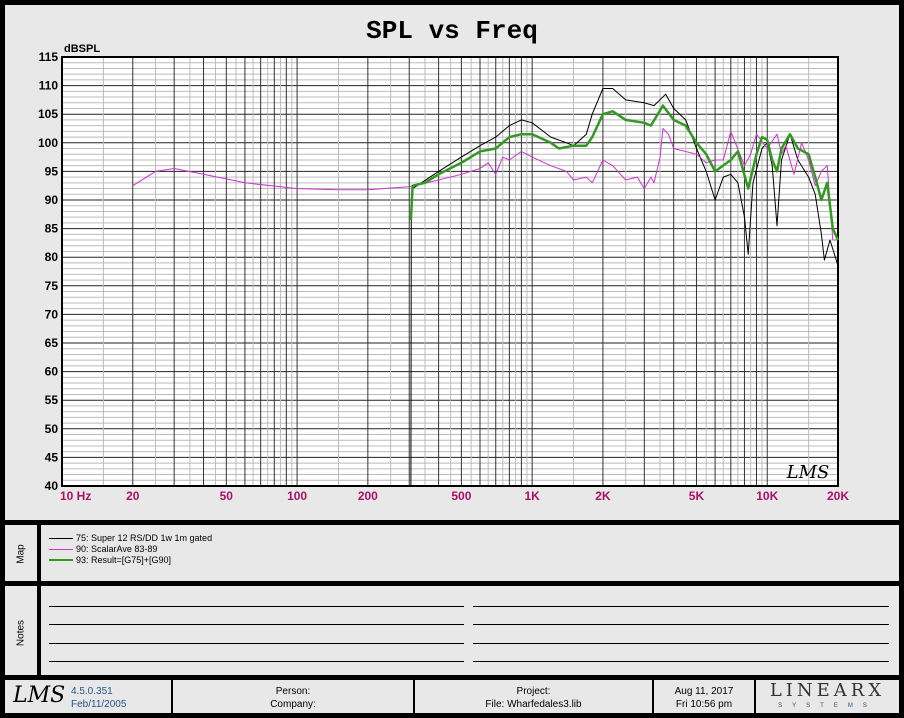 This screenshot has width=904, height=718. What do you see at coordinates (48, 114) in the screenshot?
I see `y-tick-label: 105` at bounding box center [48, 114].